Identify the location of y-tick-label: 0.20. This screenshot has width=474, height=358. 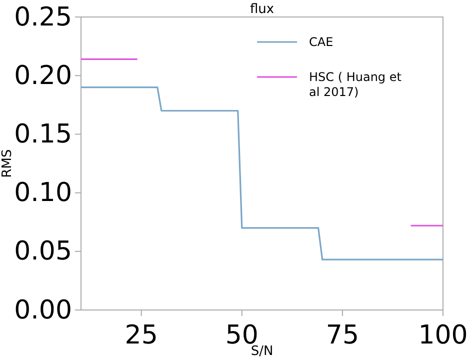
(43, 75).